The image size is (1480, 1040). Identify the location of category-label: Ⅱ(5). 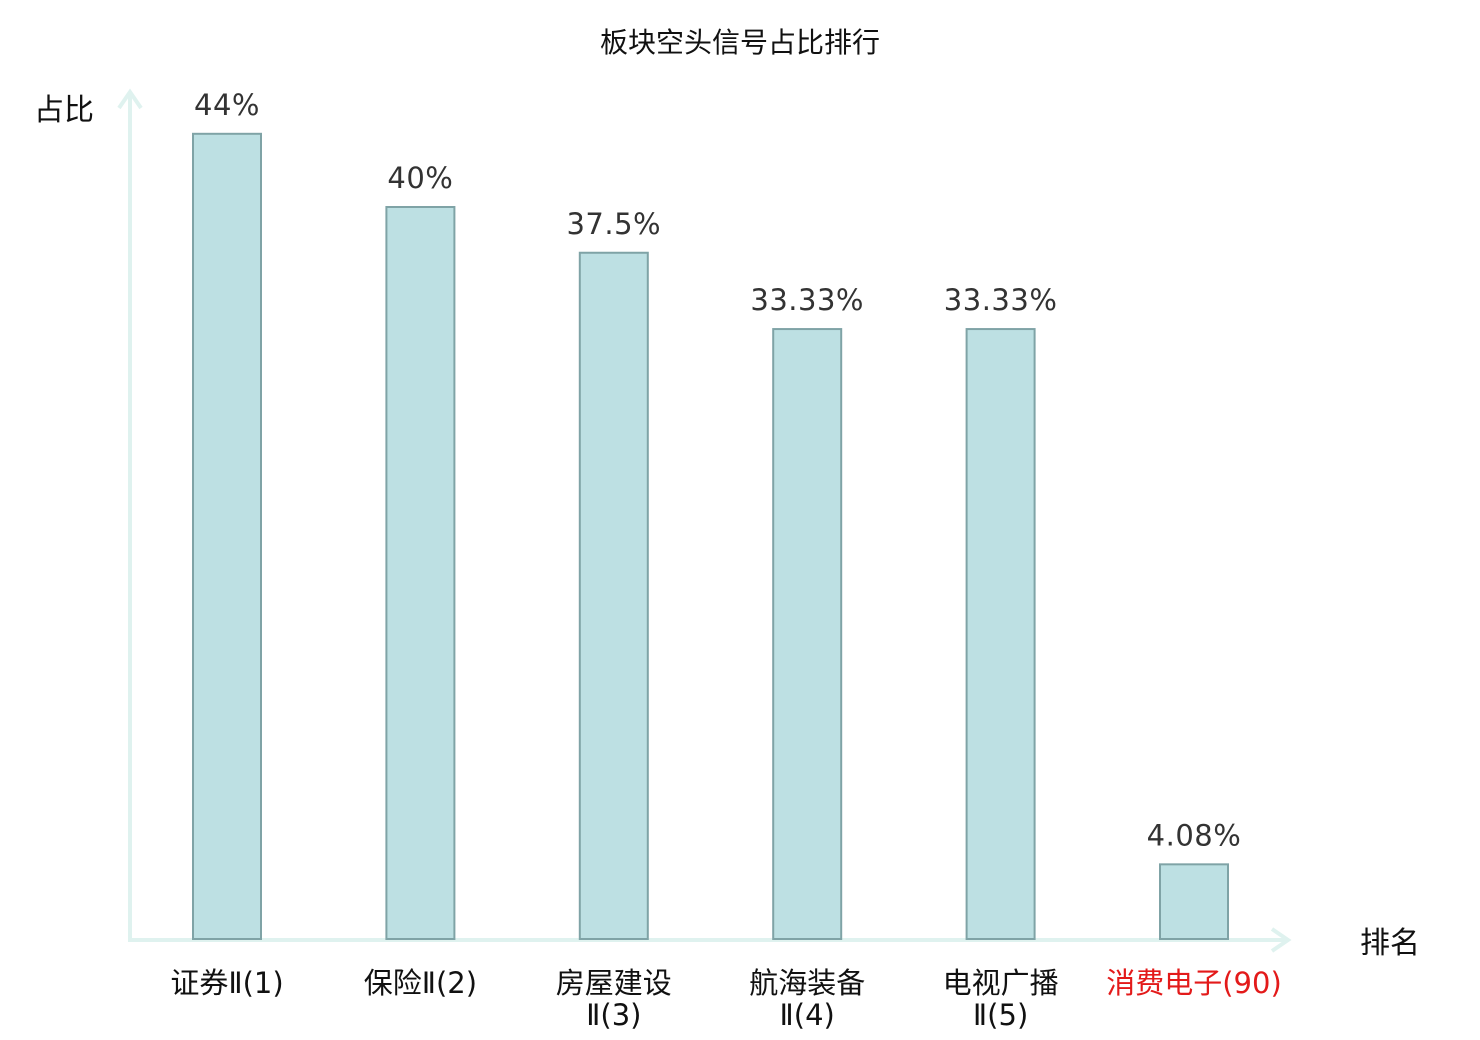
(1000, 1015).